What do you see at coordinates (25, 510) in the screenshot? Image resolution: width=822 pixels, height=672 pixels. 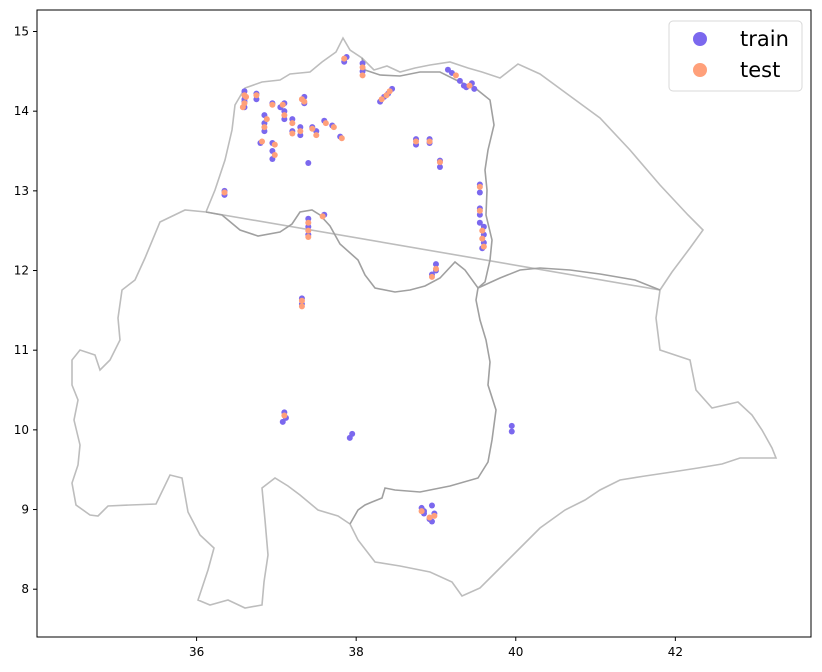 I see `y-tick-label: 9` at bounding box center [25, 510].